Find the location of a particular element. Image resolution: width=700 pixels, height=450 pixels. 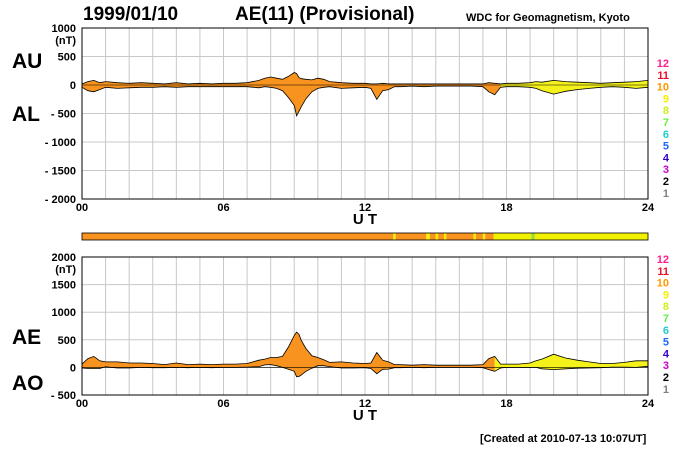

area-orange-ae is located at coordinates (288, 354).